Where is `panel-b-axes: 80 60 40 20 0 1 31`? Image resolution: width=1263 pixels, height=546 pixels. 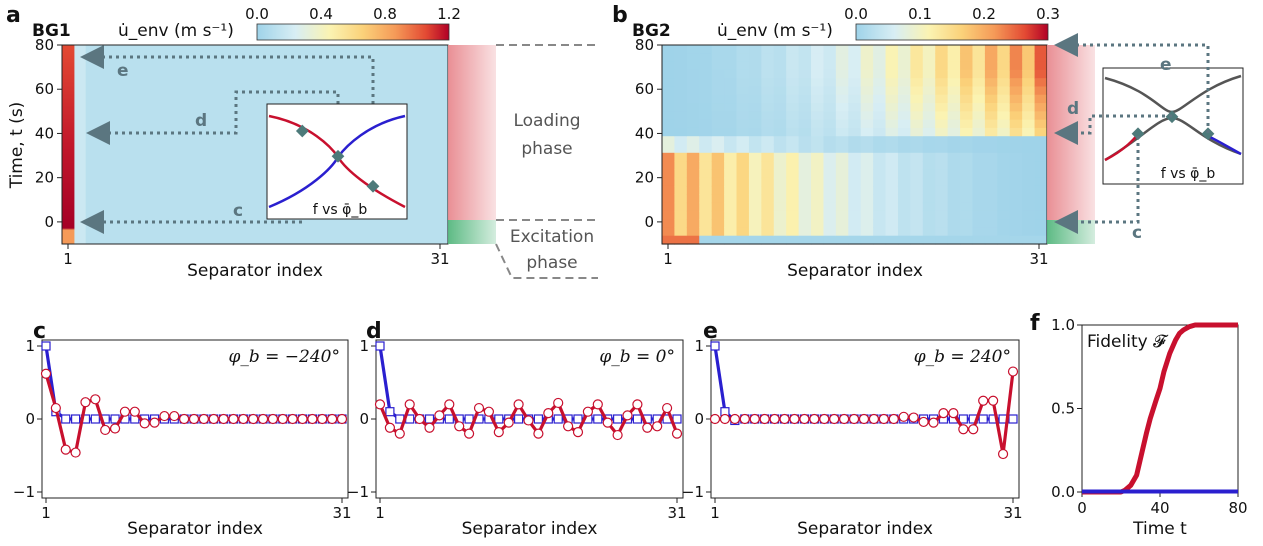 panel-b-axes: 80 60 40 20 0 1 31 is located at coordinates (842, 152).